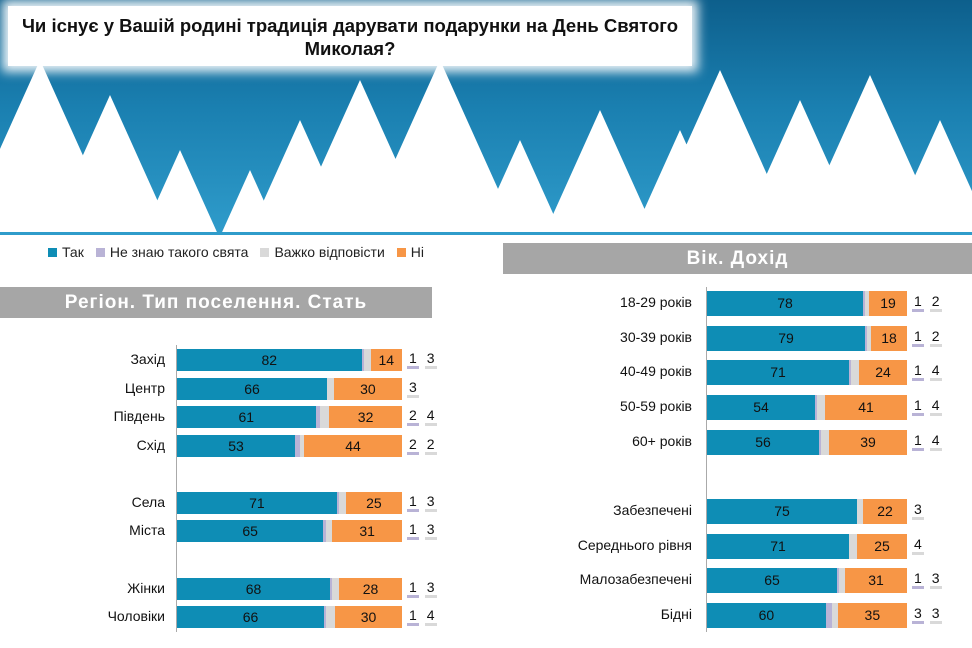 This screenshot has width=972, height=648. Describe the element at coordinates (250, 531) in the screenshot. I see `data-label-tak: 65` at that location.